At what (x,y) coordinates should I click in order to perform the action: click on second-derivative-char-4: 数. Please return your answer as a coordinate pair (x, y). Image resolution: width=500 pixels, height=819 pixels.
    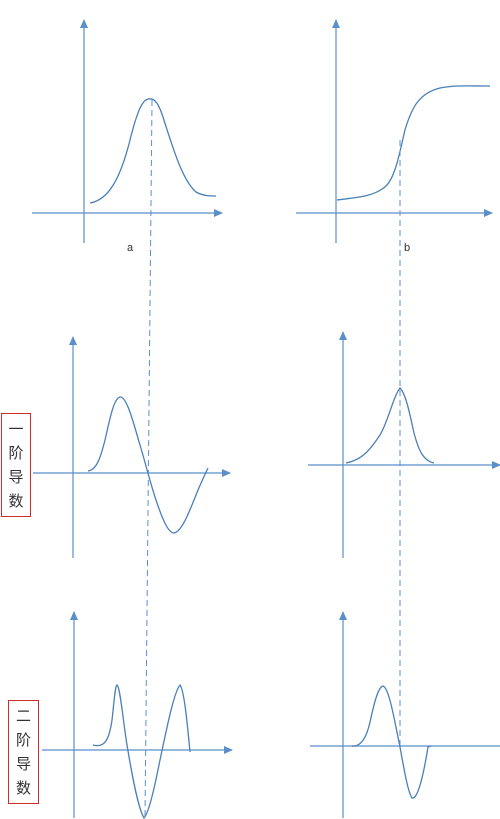
    Looking at the image, I should click on (23, 788).